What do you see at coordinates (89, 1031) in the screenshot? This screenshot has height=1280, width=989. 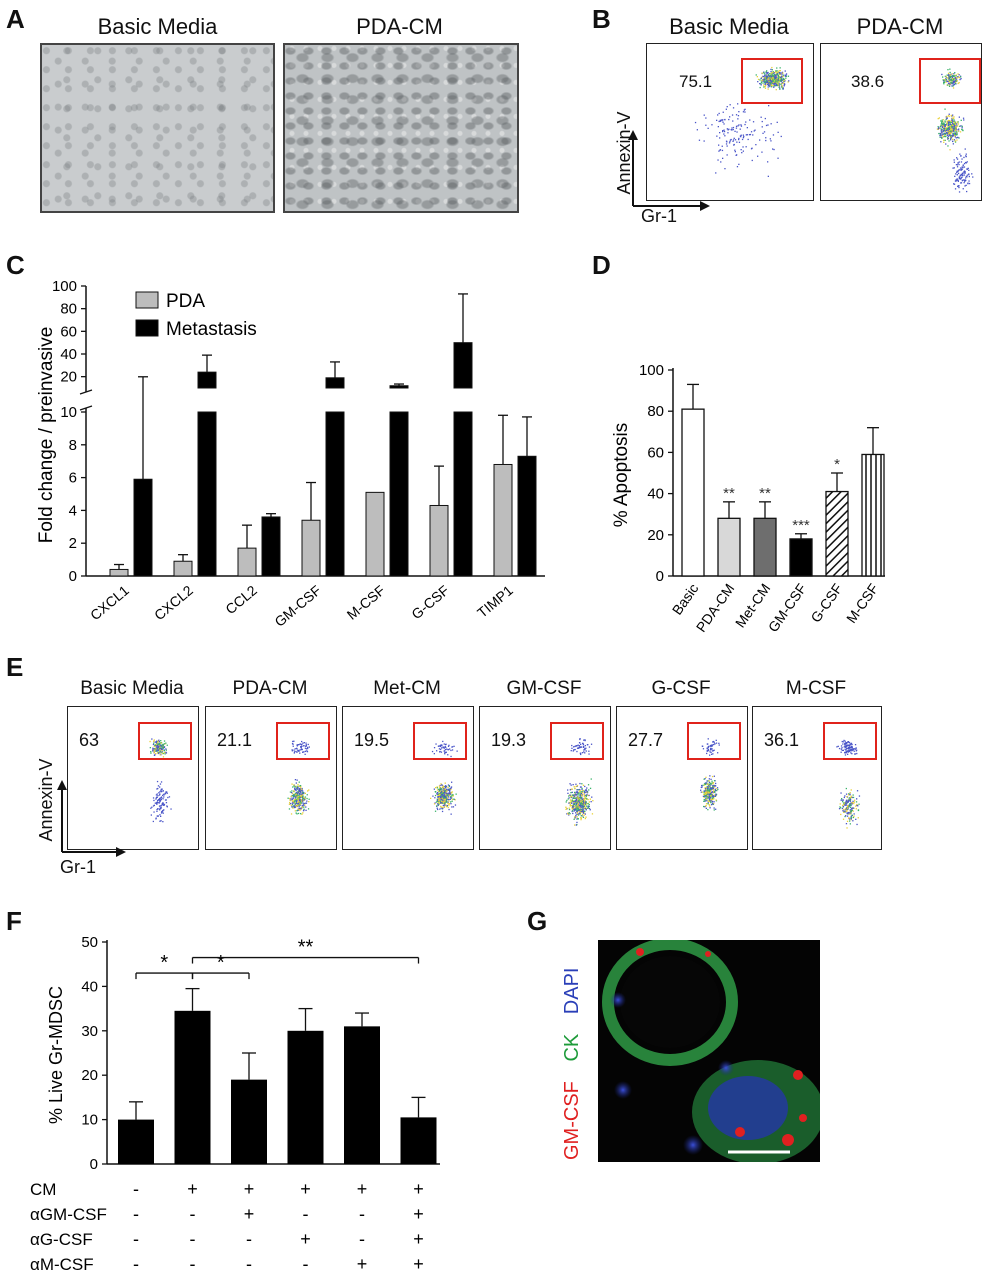 I see `y-tick-label: 30` at bounding box center [89, 1031].